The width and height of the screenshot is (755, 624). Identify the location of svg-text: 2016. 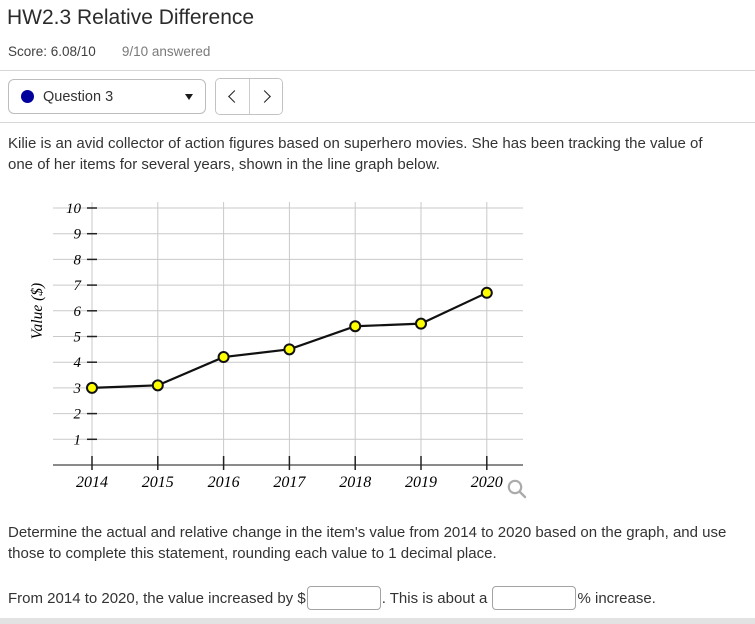
(224, 482).